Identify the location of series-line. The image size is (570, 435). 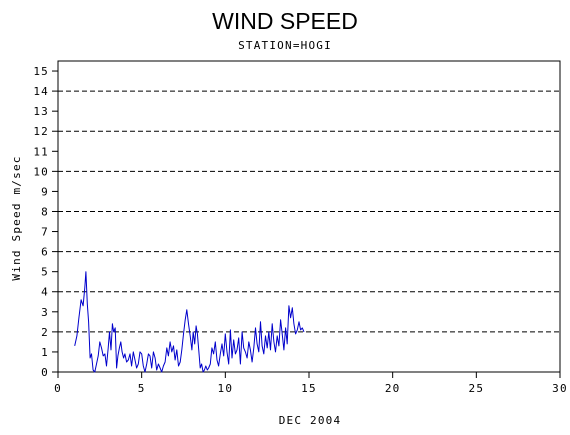
(189, 322).